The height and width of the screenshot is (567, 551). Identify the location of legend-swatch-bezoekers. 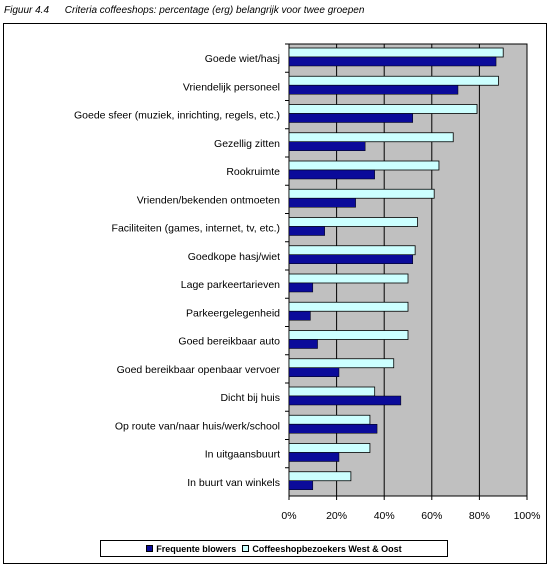
(246, 548).